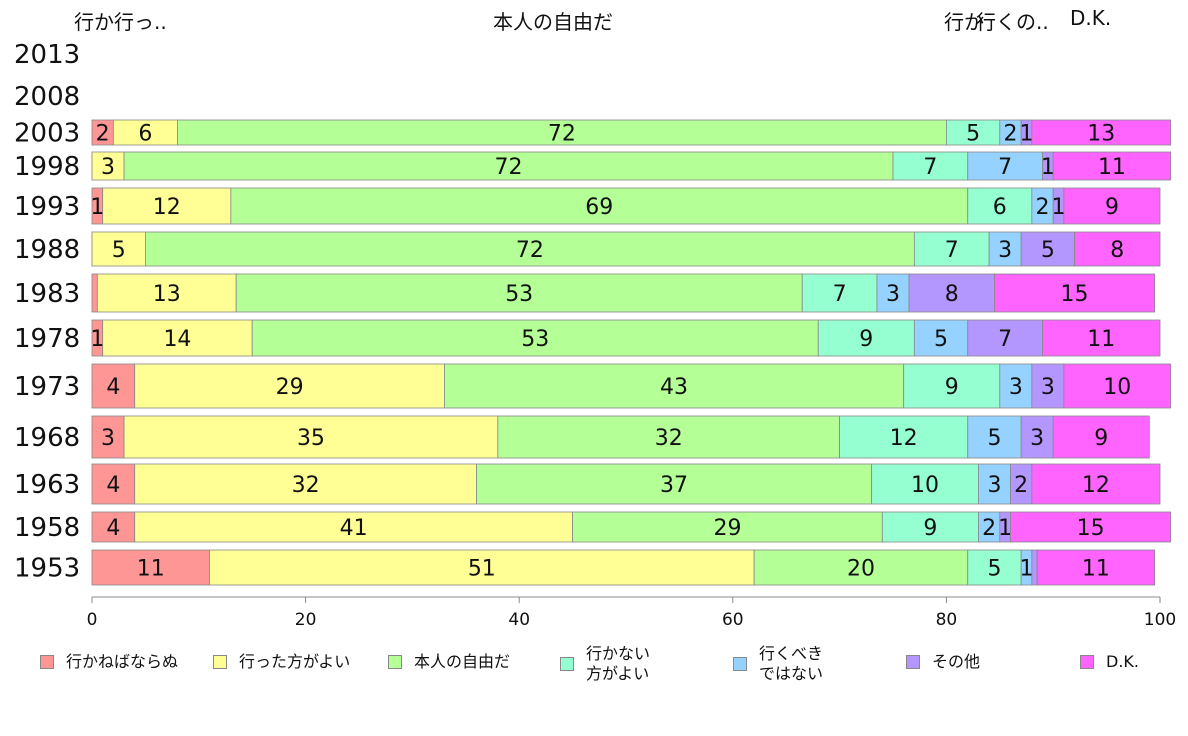 The height and width of the screenshot is (736, 1188). Describe the element at coordinates (295, 661) in the screenshot. I see `legend-label: 行った方がよい` at that location.